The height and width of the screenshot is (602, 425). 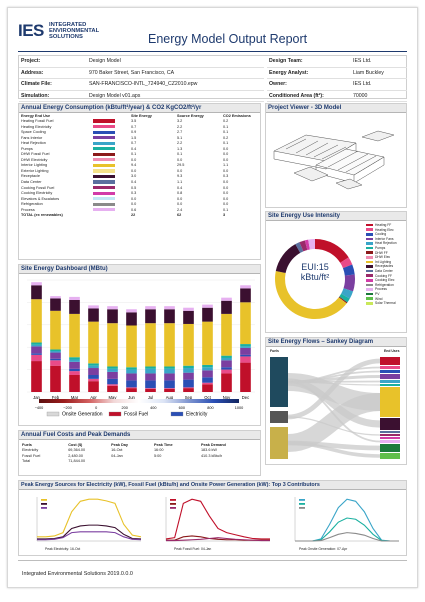 I want to click on end-use-name: Heat Rejection, so click(x=33, y=143).